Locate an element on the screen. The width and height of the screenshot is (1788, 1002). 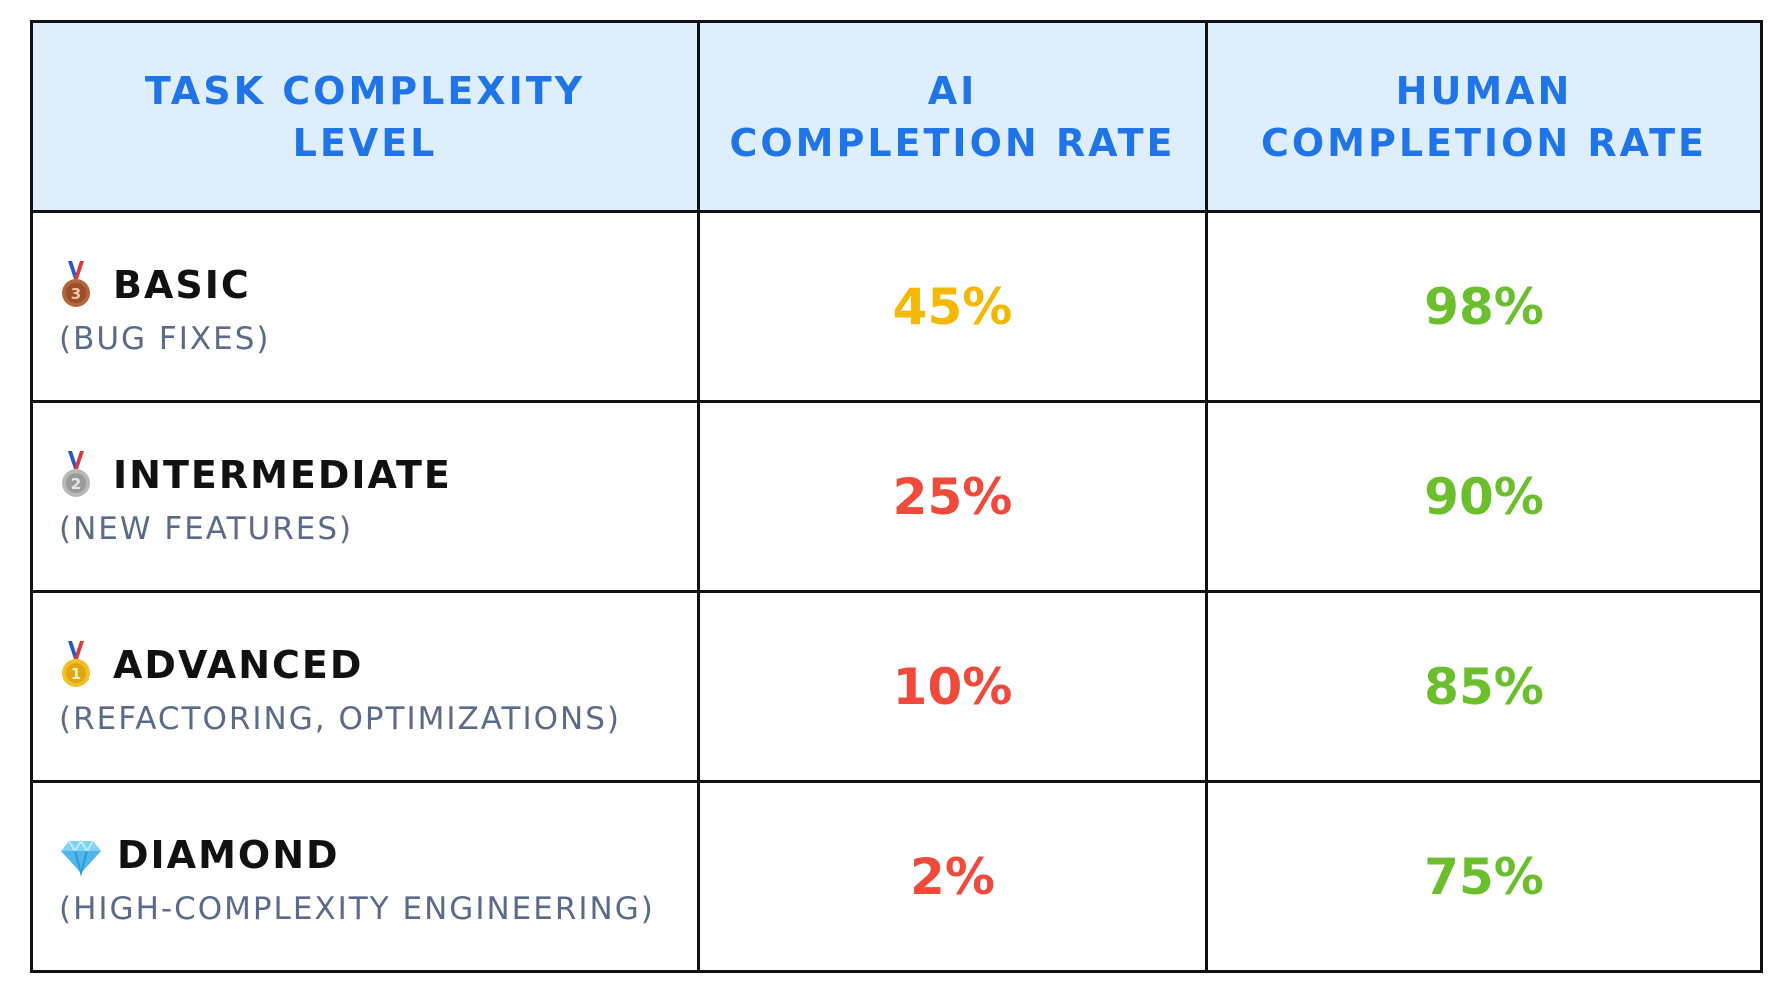
level-cell: 1 ADVANCED (REFACTORING, OPTIMIZATIONS) is located at coordinates (365, 686).